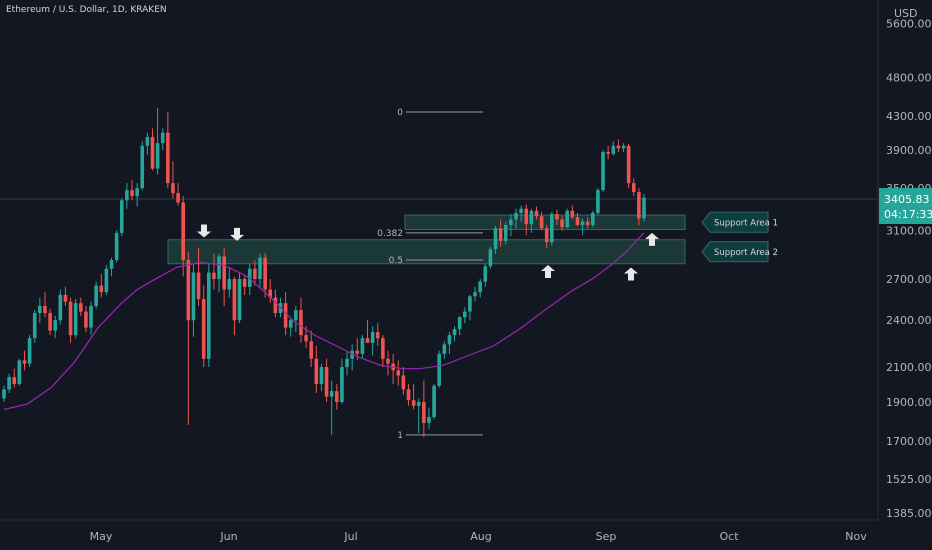 Image resolution: width=932 pixels, height=550 pixels. What do you see at coordinates (908, 214) in the screenshot?
I see `countdown-value: 04:17:33` at bounding box center [908, 214].